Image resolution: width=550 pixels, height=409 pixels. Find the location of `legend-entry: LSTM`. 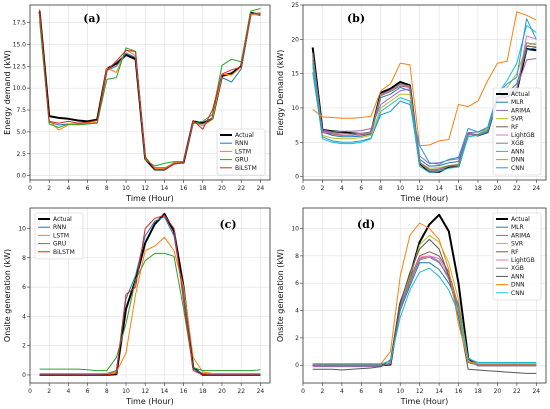

legend-entry: LSTM is located at coordinates (61, 235).